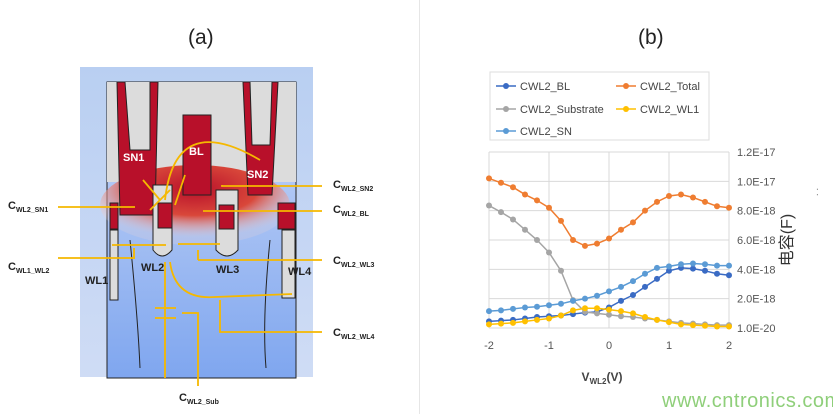 The width and height of the screenshot is (833, 414). Describe the element at coordinates (226, 217) in the screenshot. I see `wl3-top` at that location.